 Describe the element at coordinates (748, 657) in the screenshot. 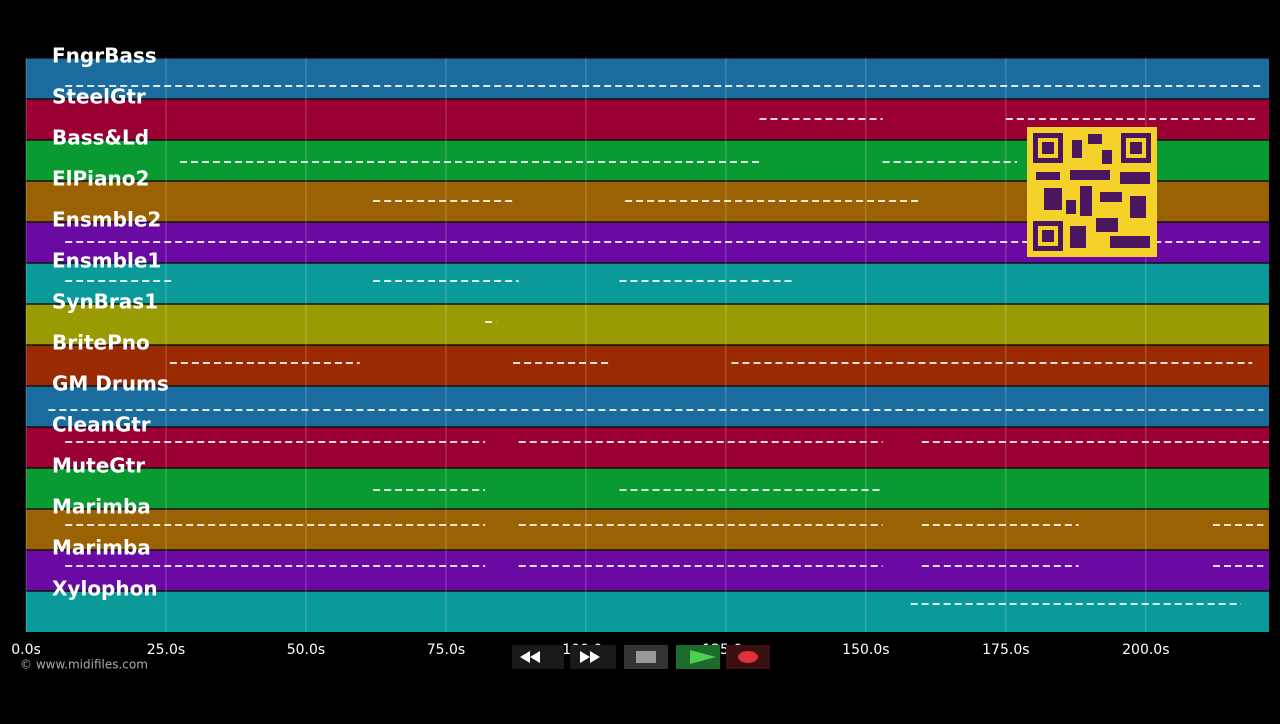

I see `record-icon` at that location.